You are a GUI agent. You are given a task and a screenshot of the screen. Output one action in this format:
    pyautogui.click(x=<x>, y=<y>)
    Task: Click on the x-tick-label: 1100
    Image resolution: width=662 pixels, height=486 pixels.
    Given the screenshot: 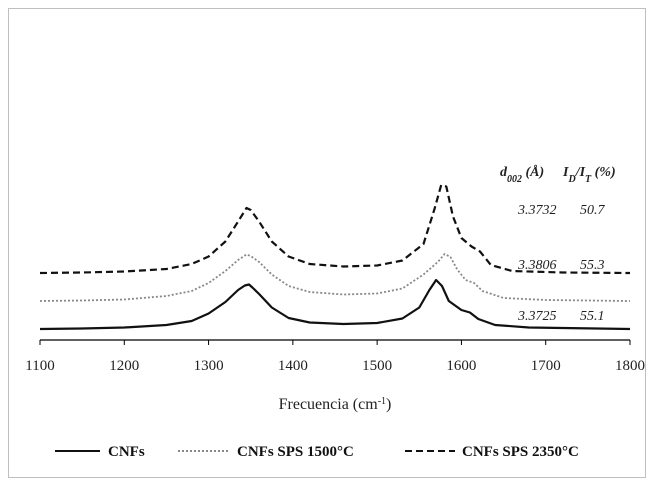 What is the action you would take?
    pyautogui.click(x=39, y=366)
    